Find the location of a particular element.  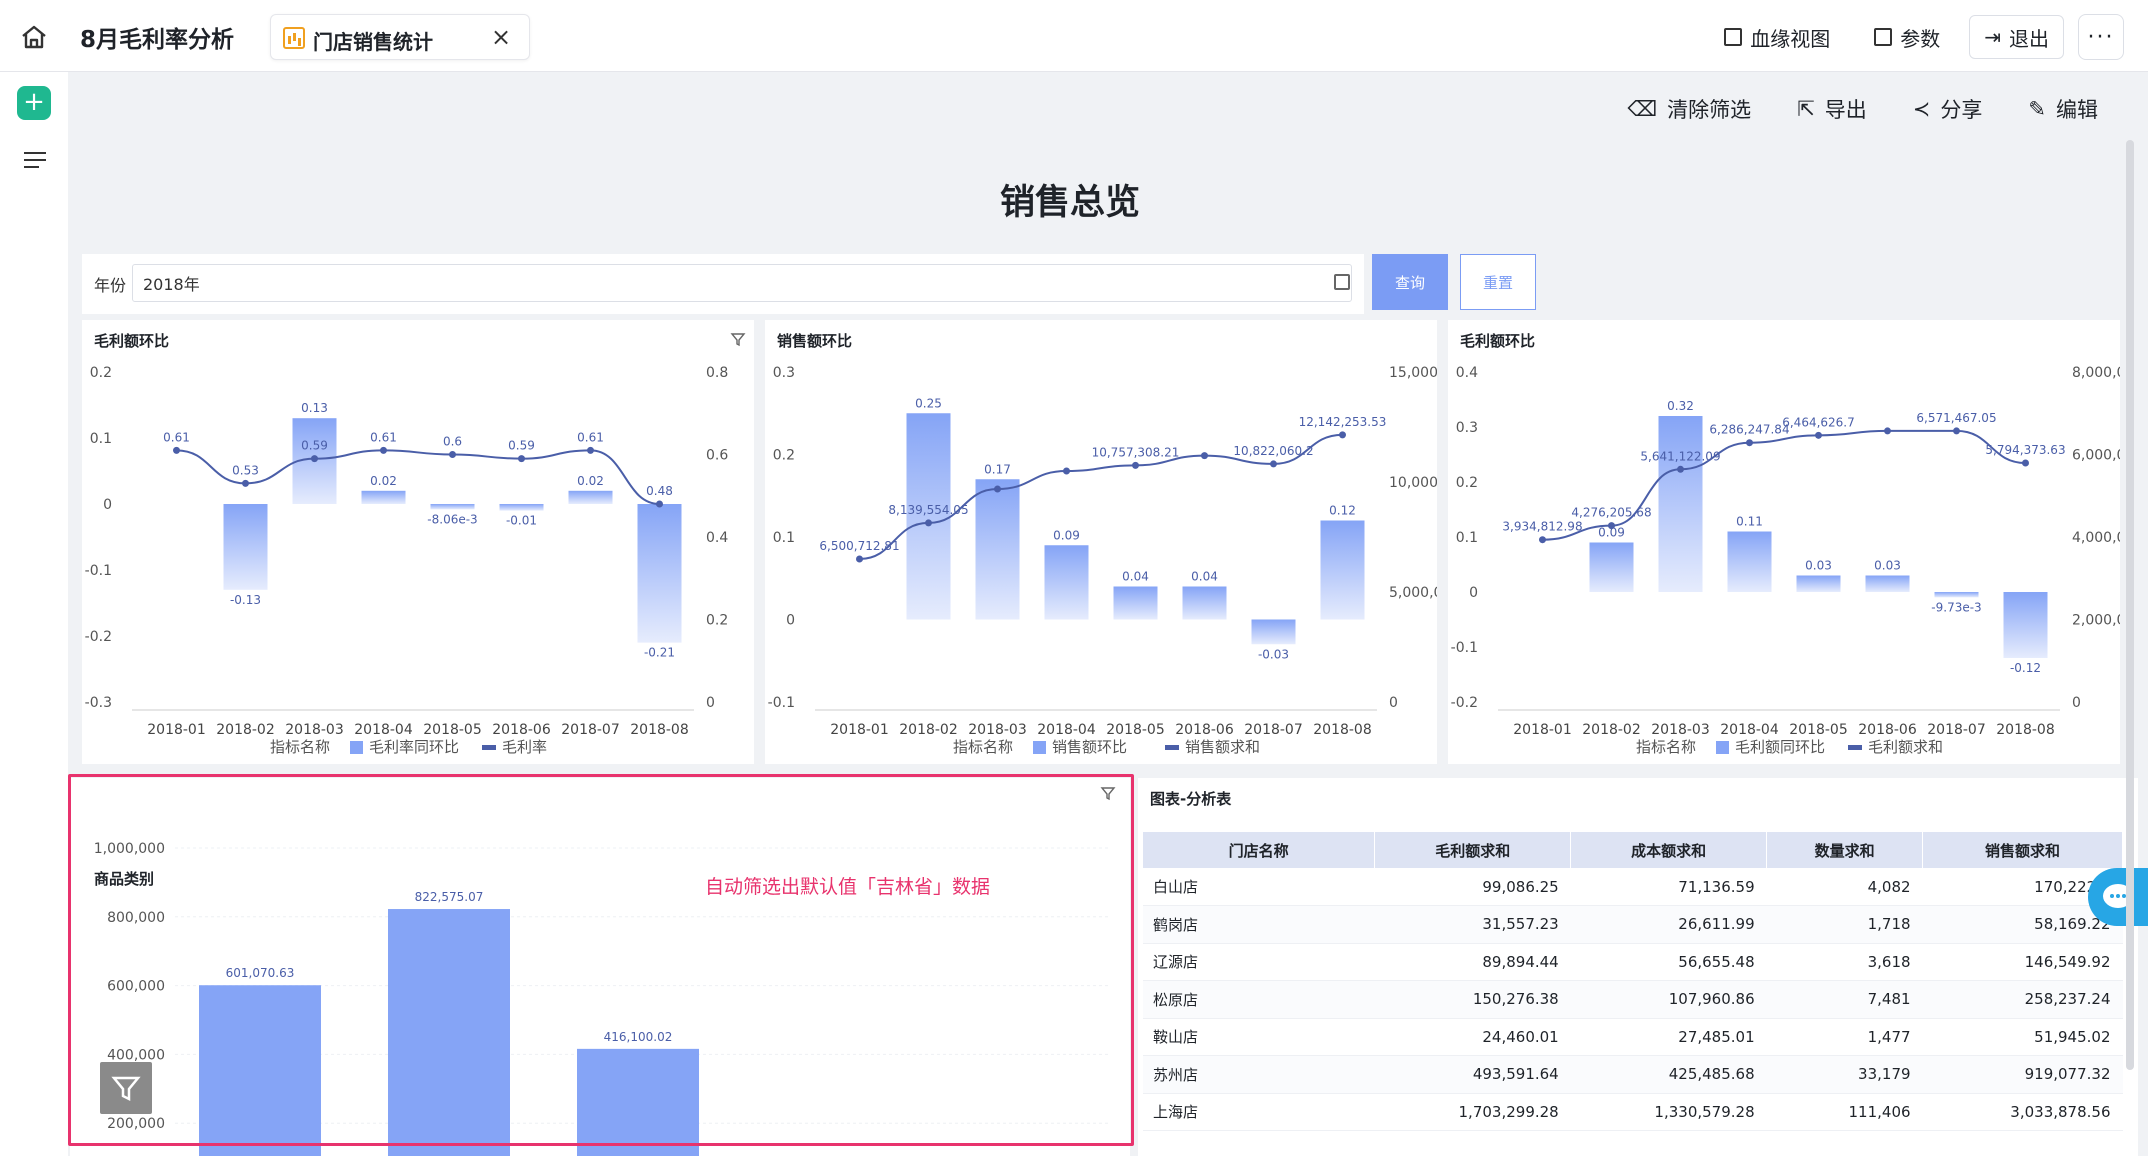

params-button: 参数 is located at coordinates (1907, 37).